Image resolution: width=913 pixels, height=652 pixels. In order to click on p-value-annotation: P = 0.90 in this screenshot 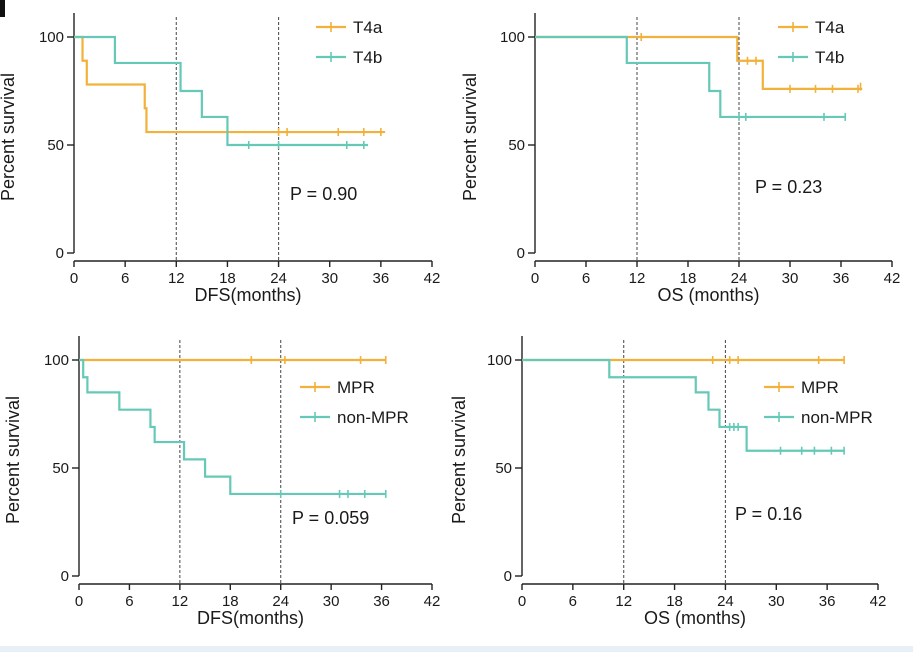, I will do `click(323, 194)`.